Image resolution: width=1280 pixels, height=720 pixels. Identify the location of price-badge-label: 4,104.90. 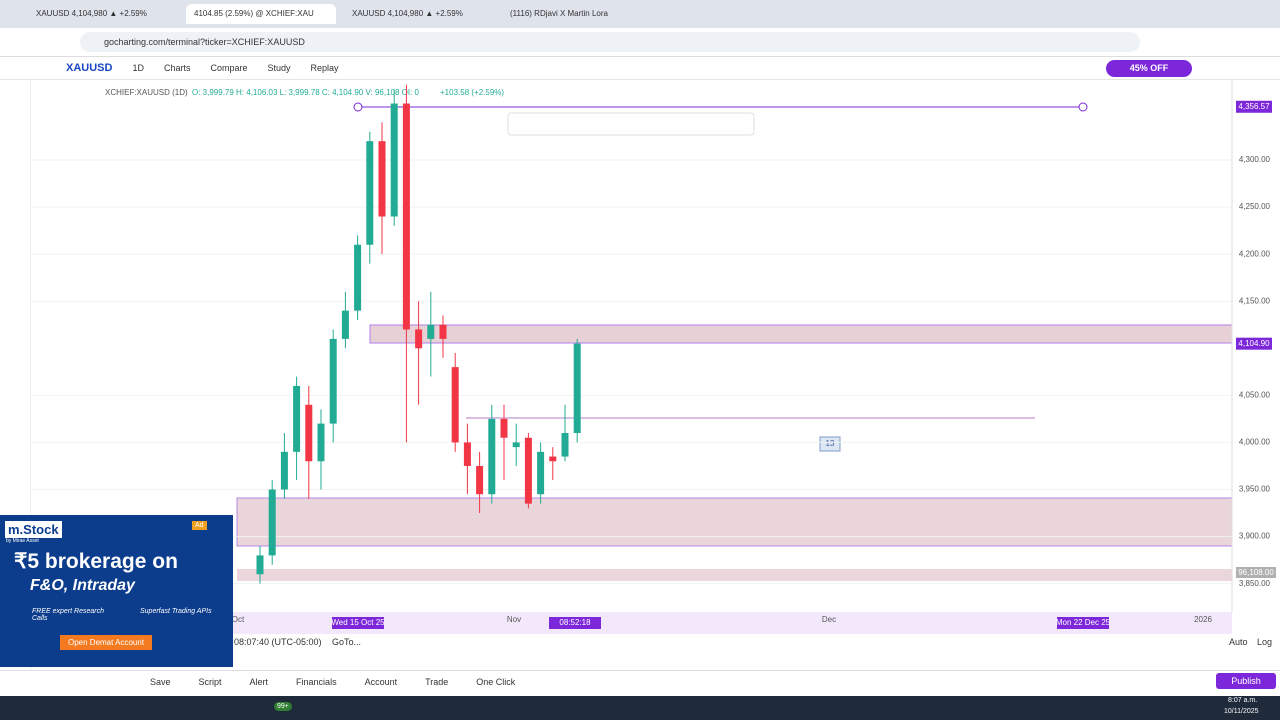
(1254, 343).